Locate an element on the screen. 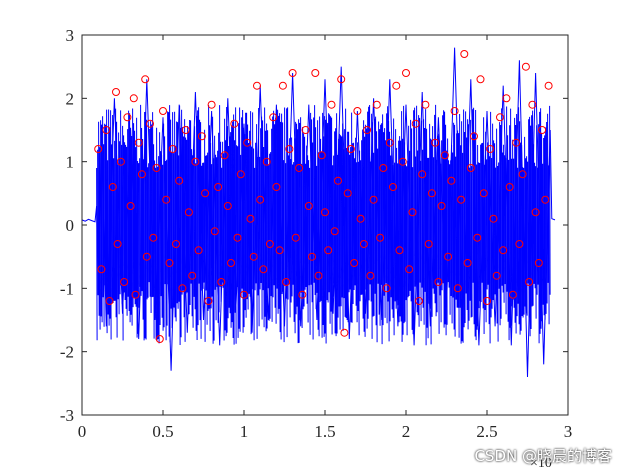  x-tick-label: 0 is located at coordinates (82, 431).